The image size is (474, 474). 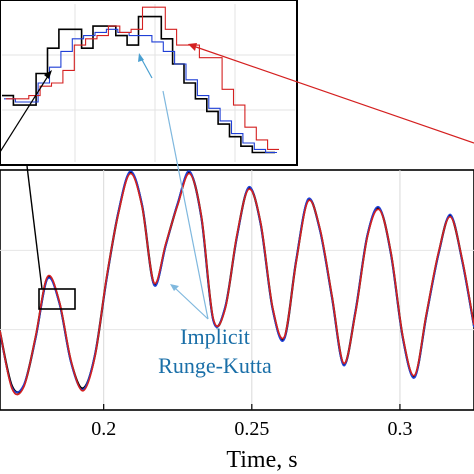 I want to click on red-pointer-line, so click(x=334, y=95).